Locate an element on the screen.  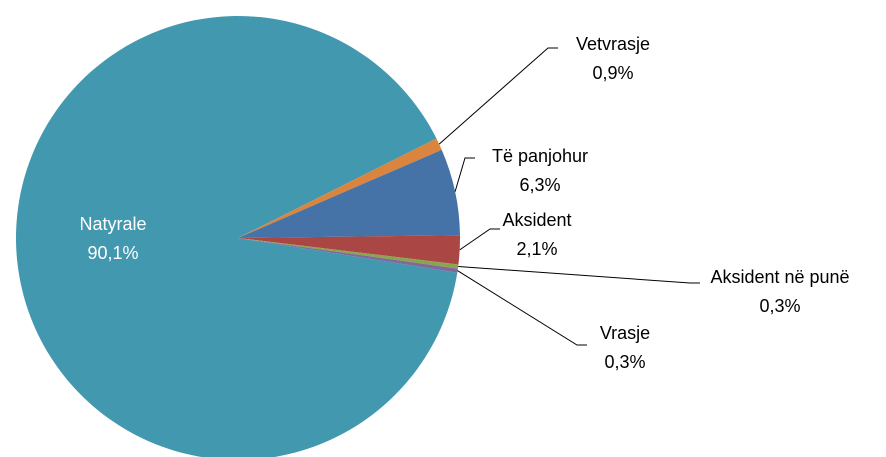
slice-label: Të panjohur is located at coordinates (540, 156).